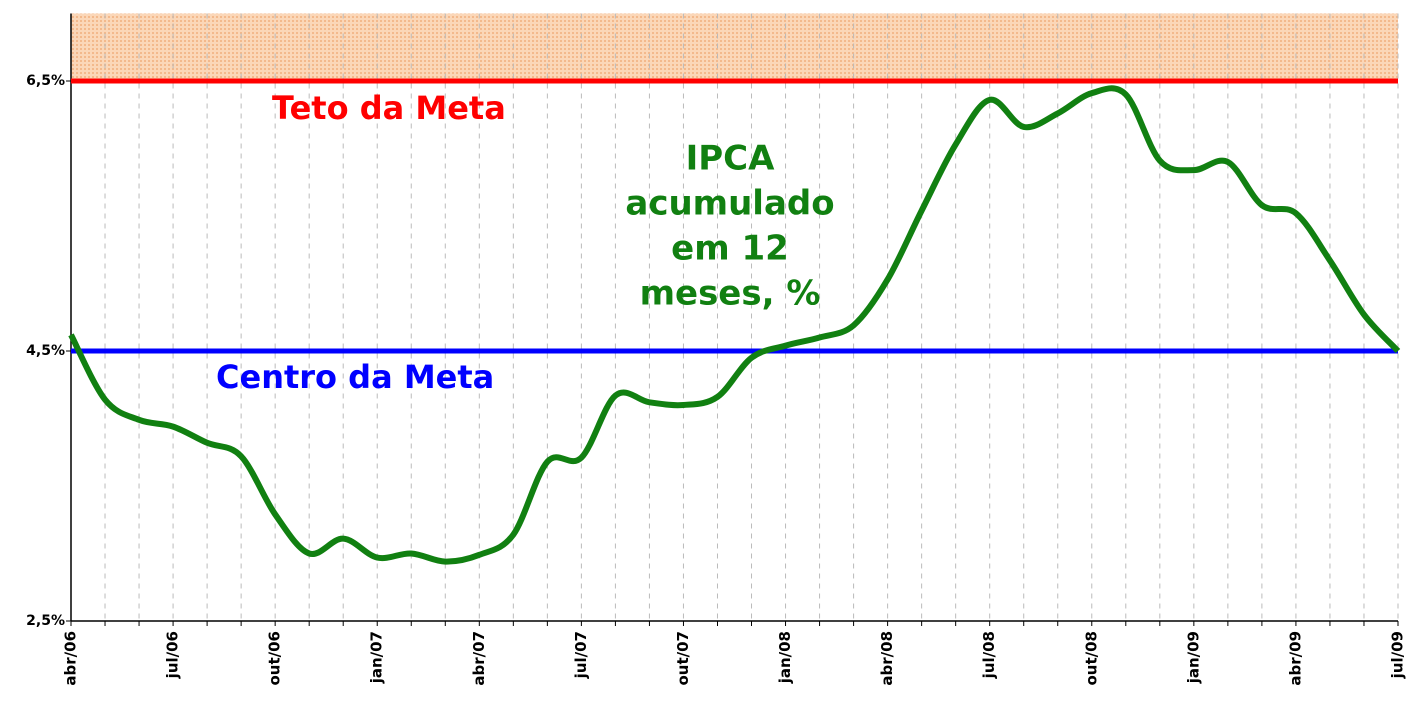 This screenshot has height=708, width=1423. I want to click on x-tick-label: out/07, so click(683, 658).